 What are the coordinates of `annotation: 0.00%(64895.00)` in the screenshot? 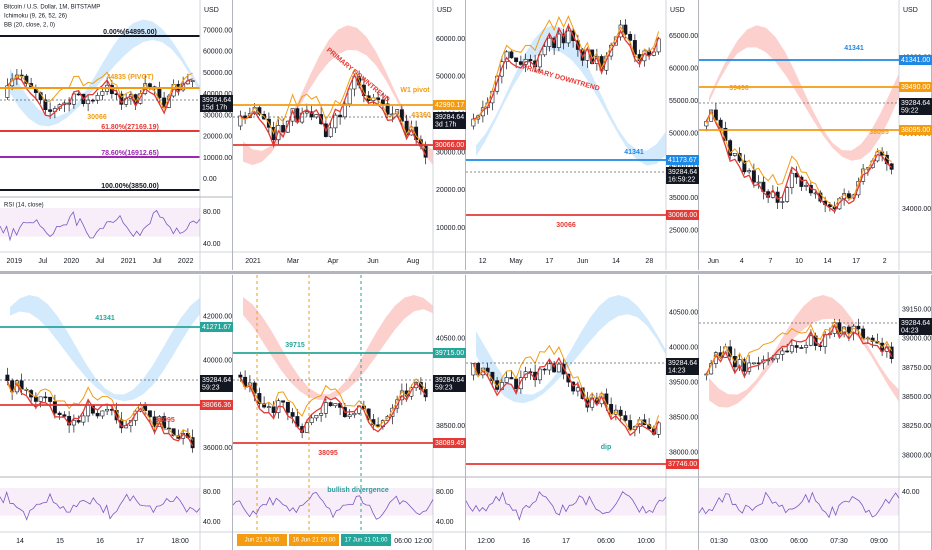 It's located at (130, 32).